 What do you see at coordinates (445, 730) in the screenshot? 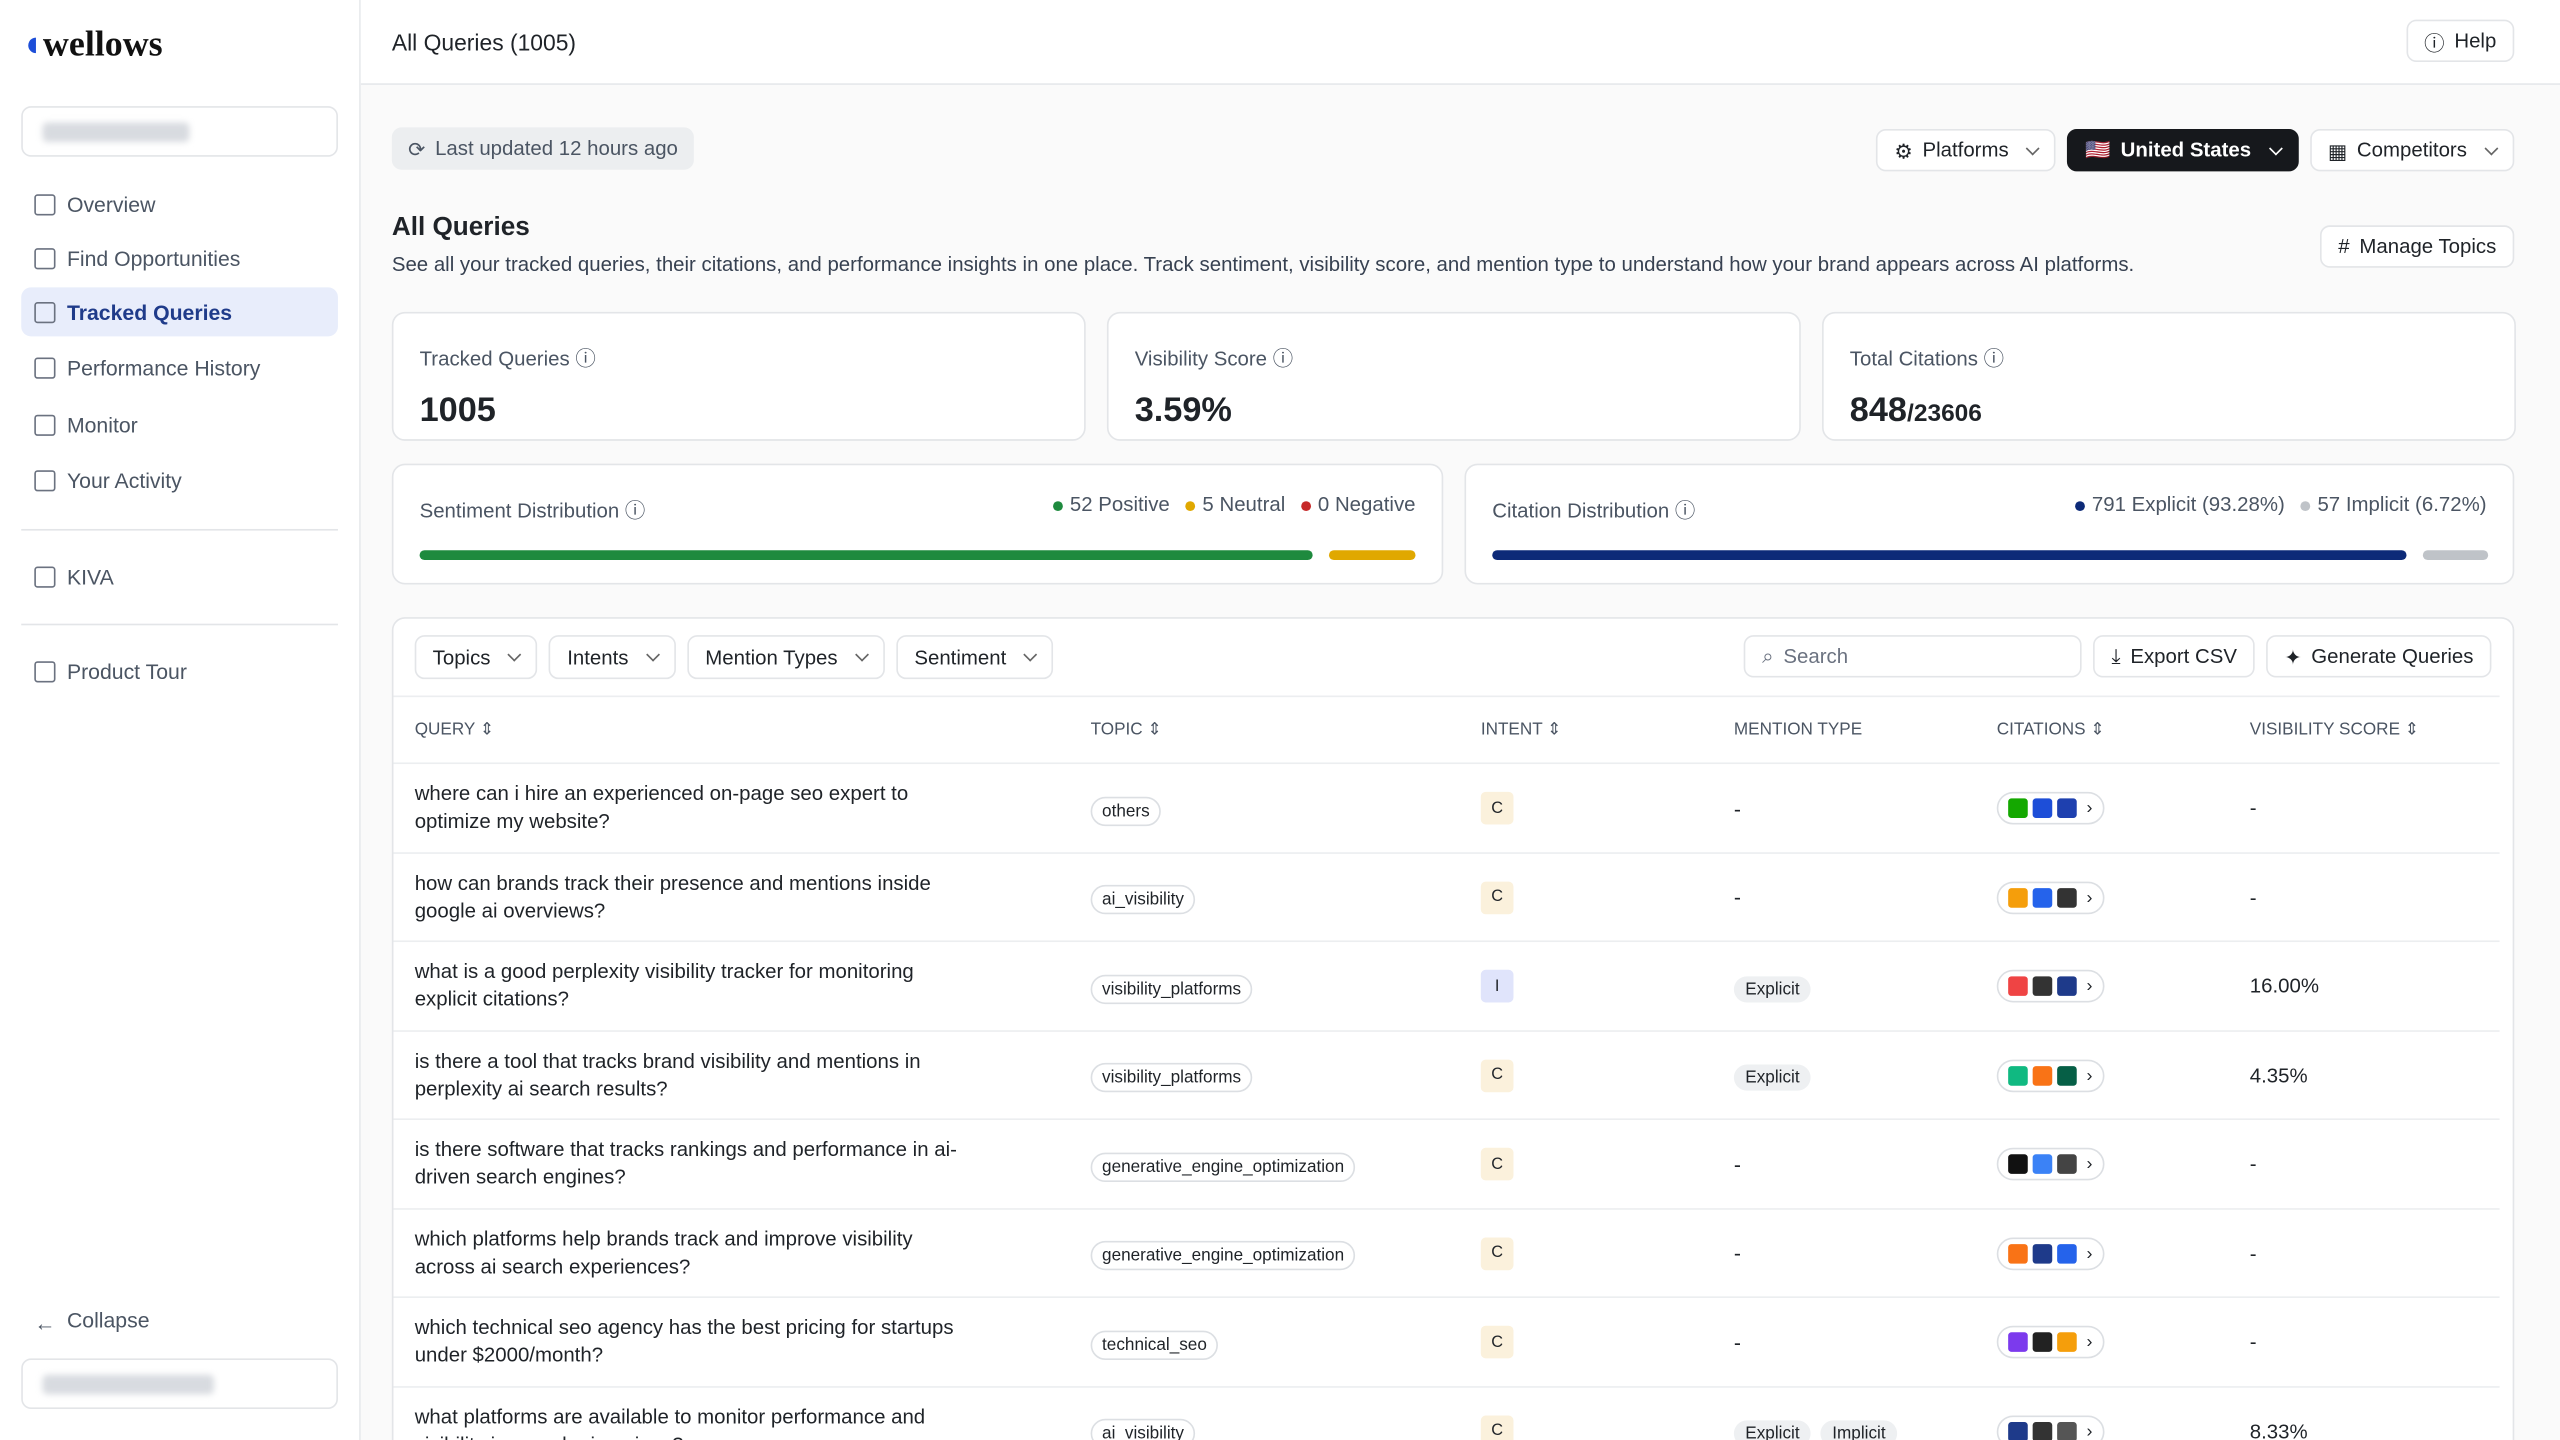
I see `column-title: QUERY` at bounding box center [445, 730].